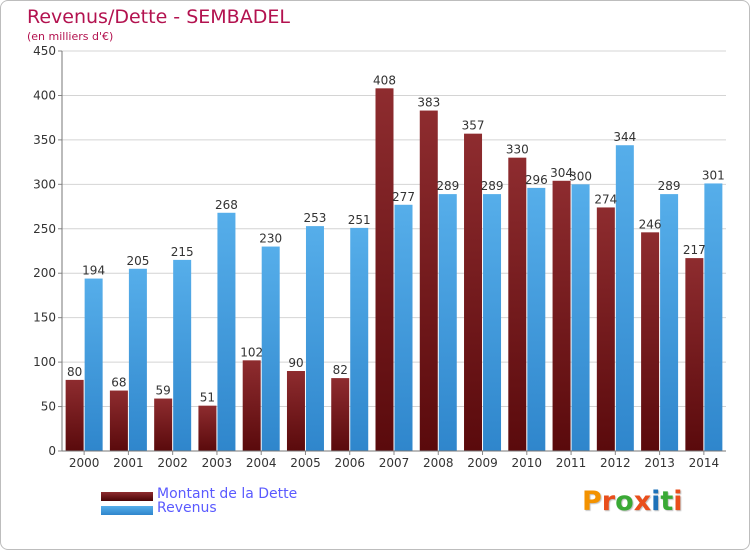 Image resolution: width=750 pixels, height=550 pixels. I want to click on y-tick-label: 400, so click(44, 95).